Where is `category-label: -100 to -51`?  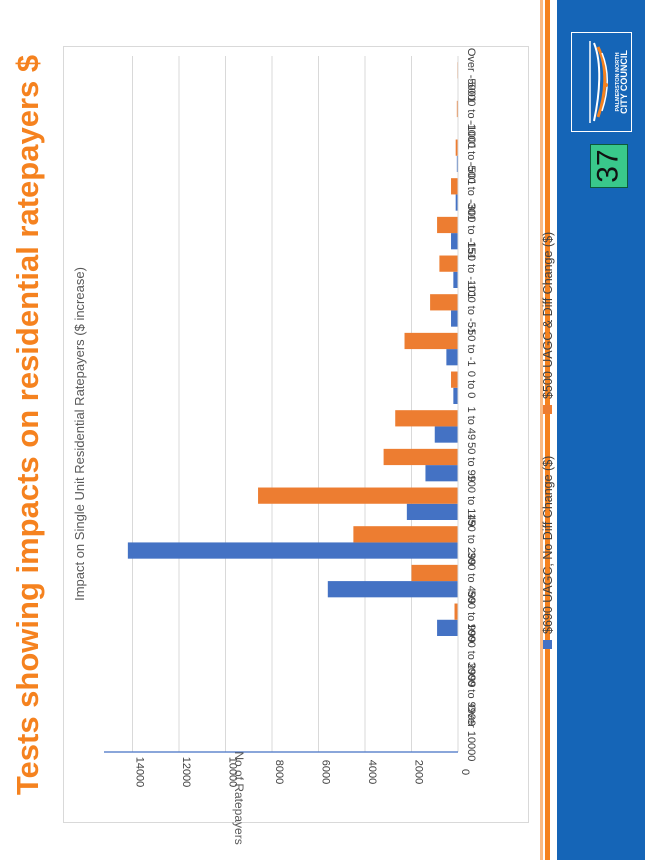
category-label: -100 to -51 is located at coordinates (471, 307).